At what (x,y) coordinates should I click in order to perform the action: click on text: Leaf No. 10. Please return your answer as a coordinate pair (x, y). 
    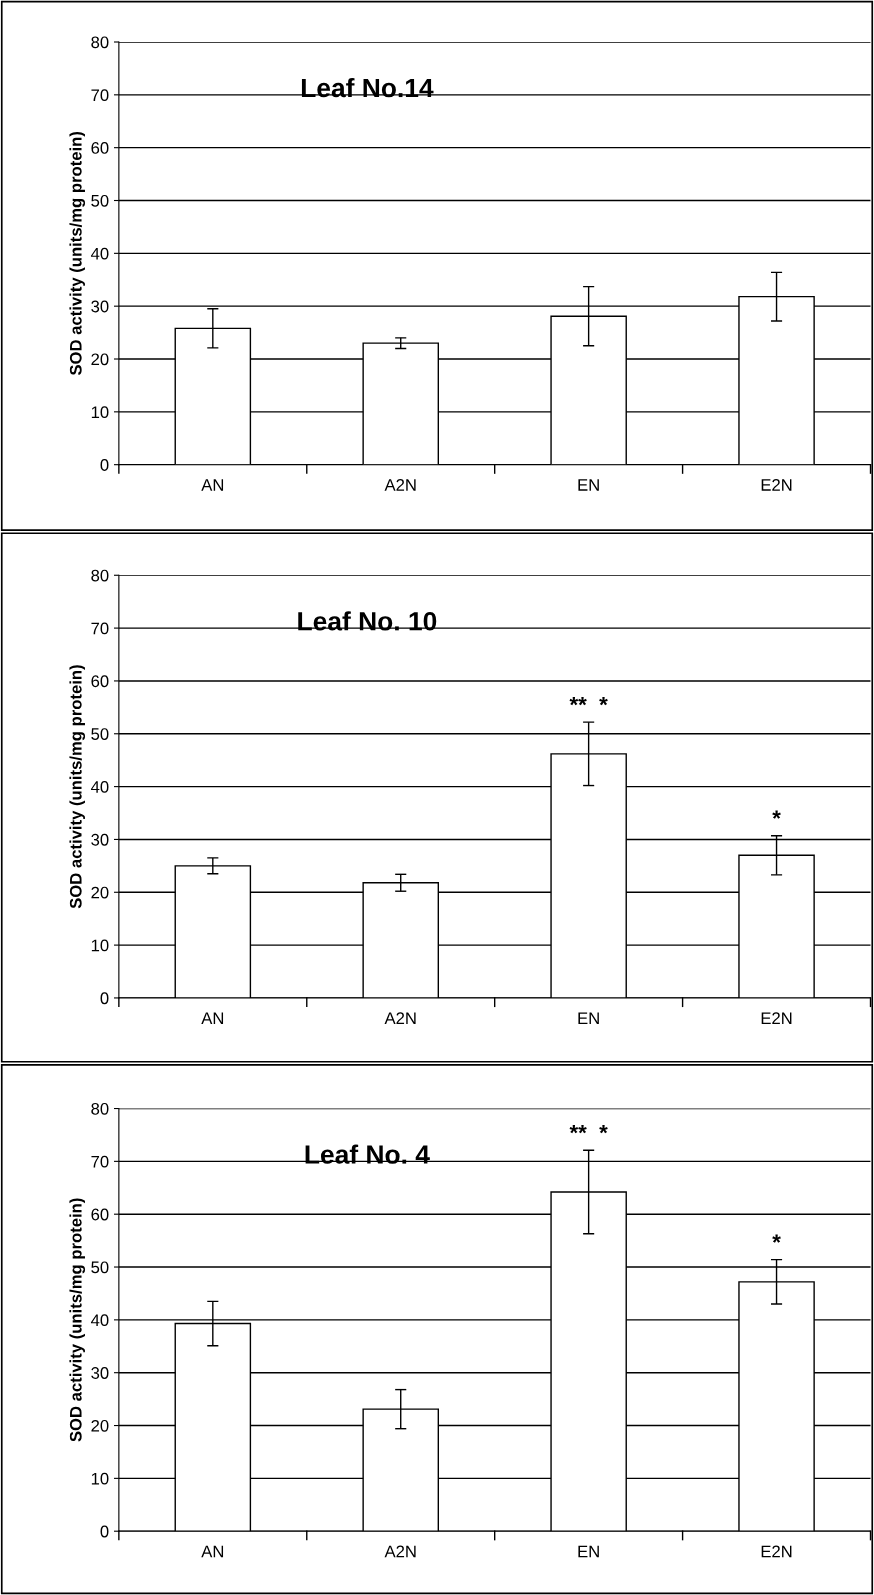
    Looking at the image, I should click on (367, 621).